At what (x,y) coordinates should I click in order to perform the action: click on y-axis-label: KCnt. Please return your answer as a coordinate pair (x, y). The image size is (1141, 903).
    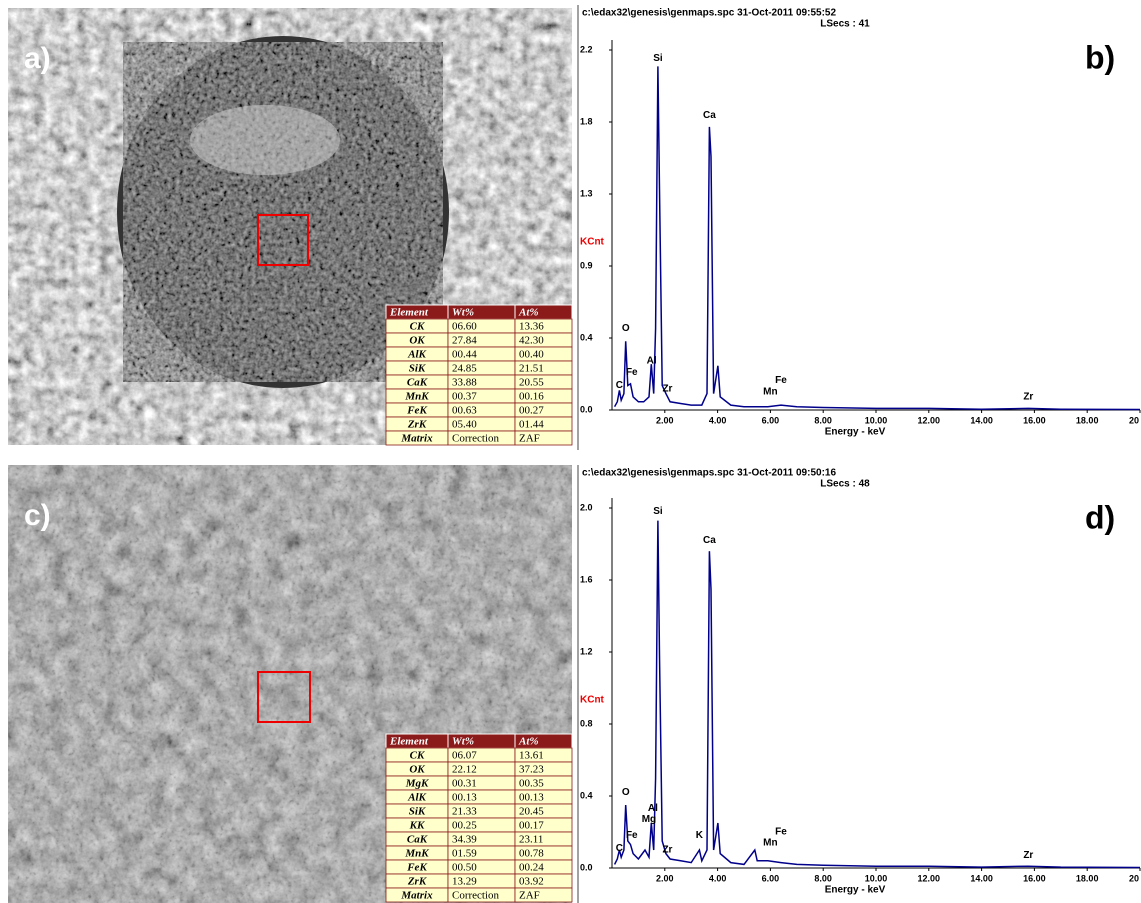
    Looking at the image, I should click on (592, 242).